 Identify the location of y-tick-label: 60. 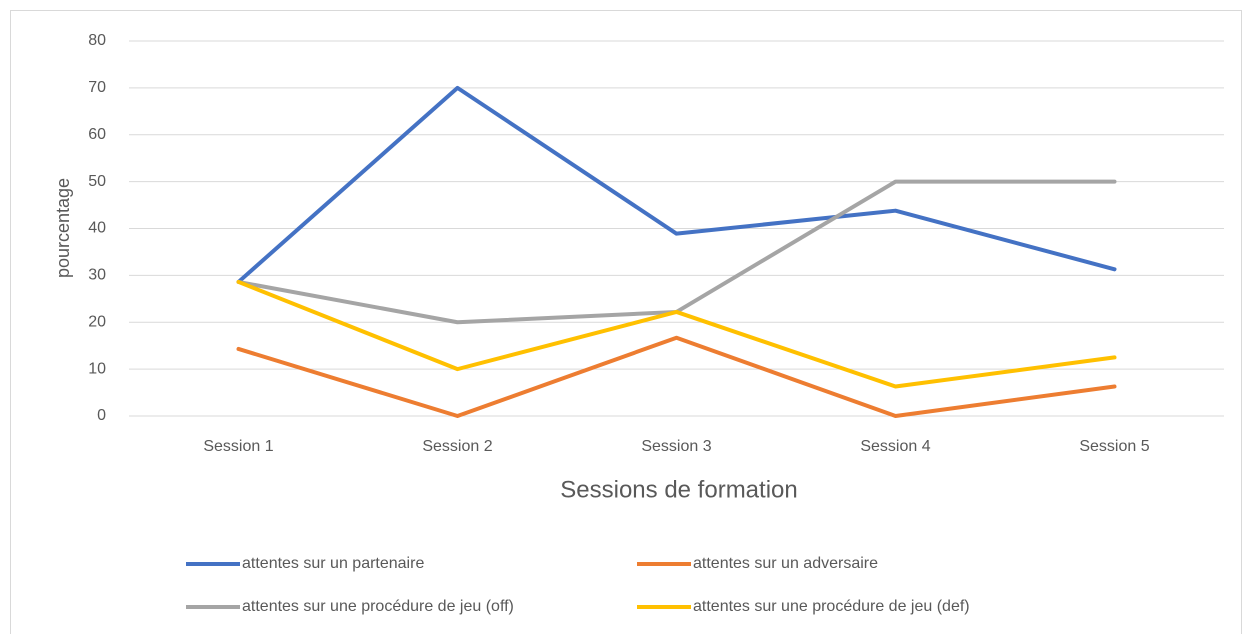
(97, 134).